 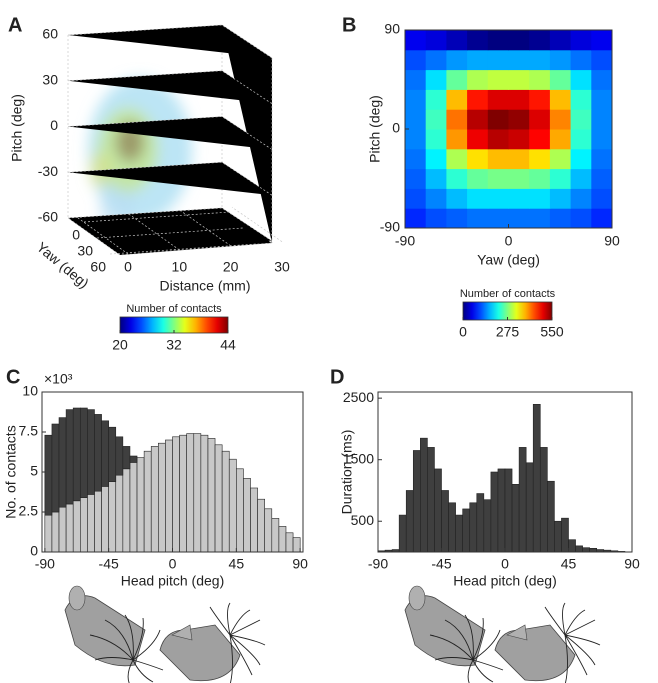 I want to click on x-tick-label: 30, so click(x=282, y=267).